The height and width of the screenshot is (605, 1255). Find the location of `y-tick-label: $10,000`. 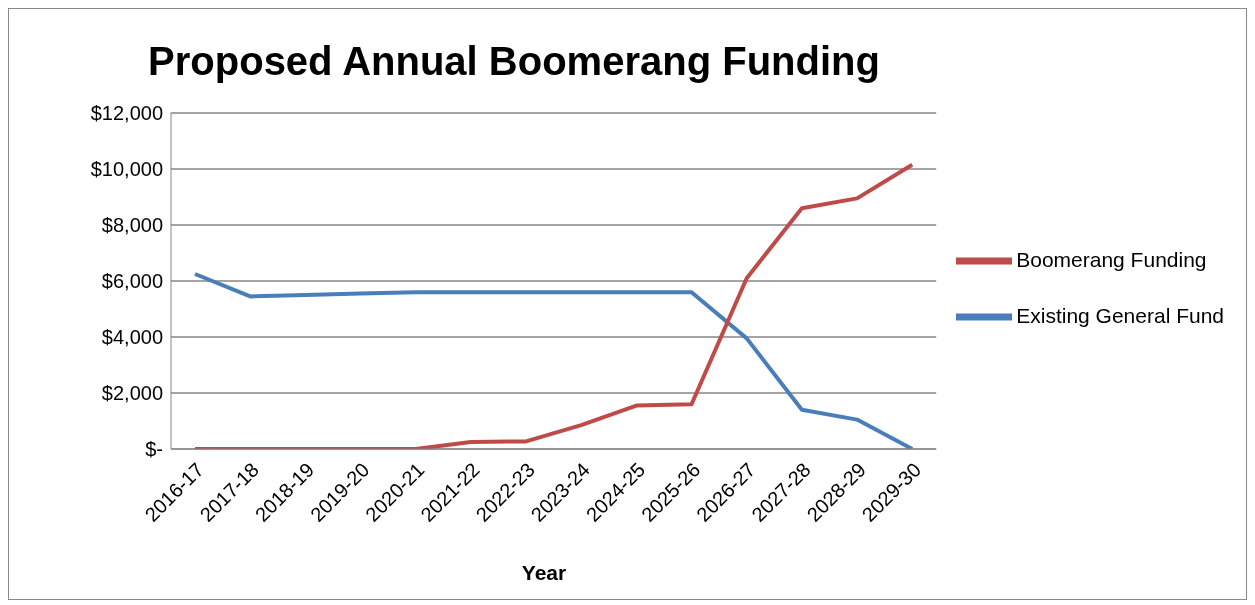

y-tick-label: $10,000 is located at coordinates (126, 169).